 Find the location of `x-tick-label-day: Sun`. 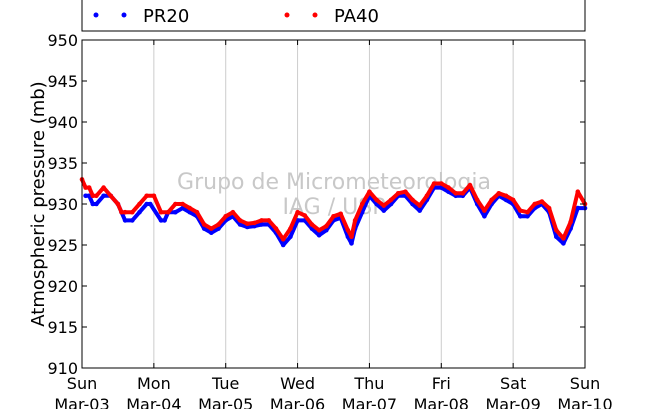

x-tick-label-day: Sun is located at coordinates (585, 383).